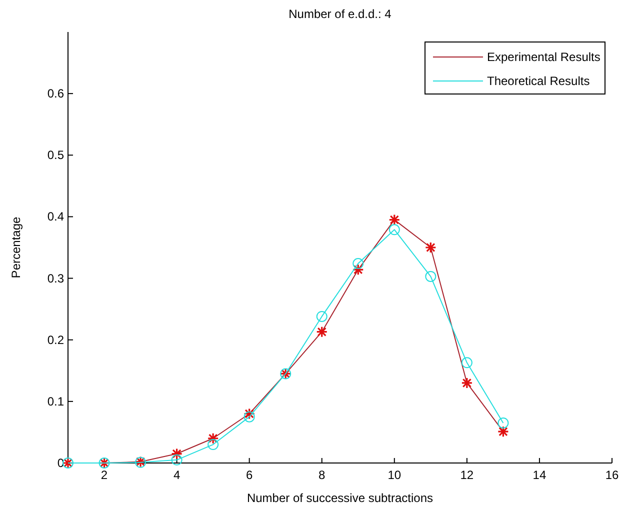 The image size is (625, 512). I want to click on x-tick-label: 4, so click(176, 475).